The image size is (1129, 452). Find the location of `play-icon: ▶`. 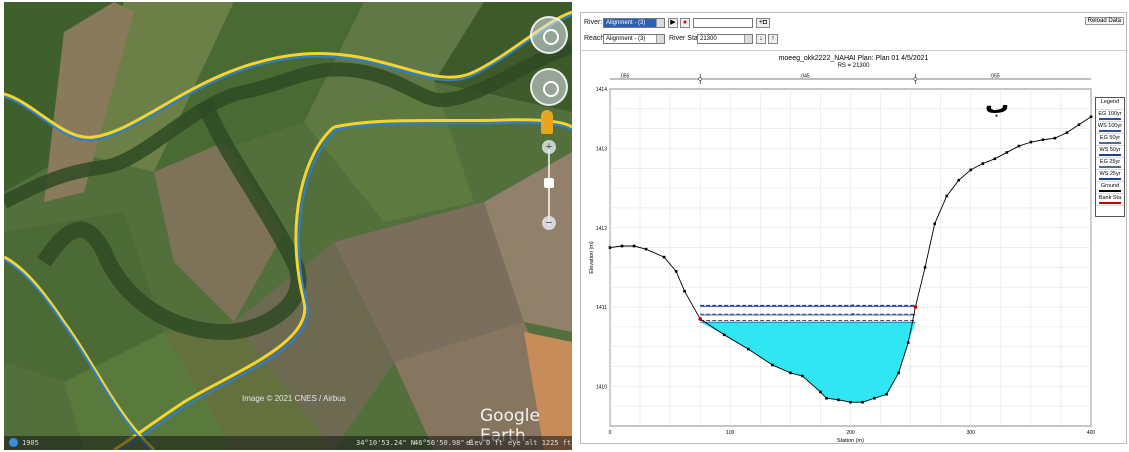

play-icon: ▶ is located at coordinates (673, 23).